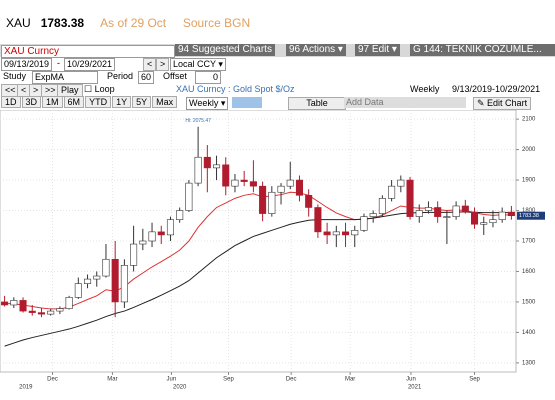 This screenshot has height=400, width=555. Describe the element at coordinates (104, 89) in the screenshot. I see `loop-label: Loop` at that location.